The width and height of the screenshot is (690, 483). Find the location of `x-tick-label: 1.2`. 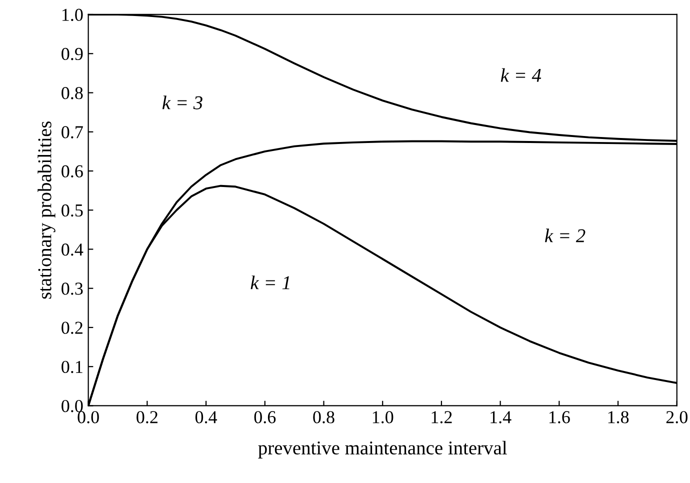

x-tick-label: 1.2 is located at coordinates (442, 417).